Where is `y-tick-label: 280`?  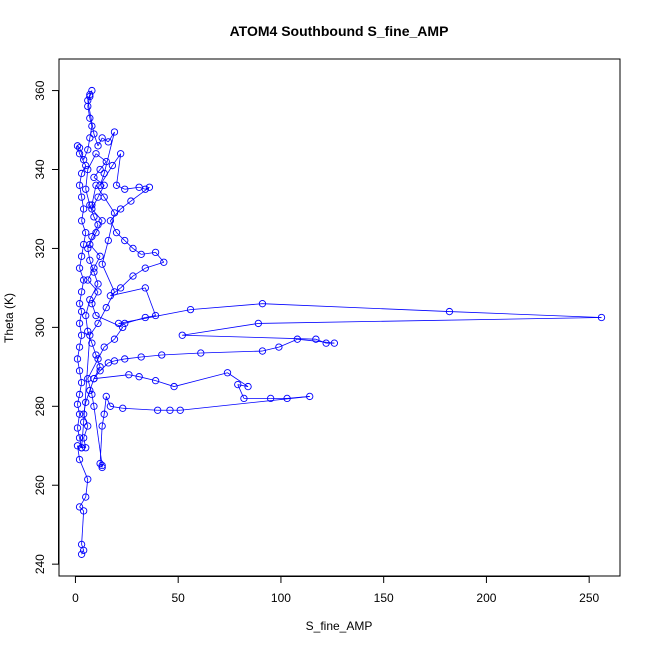 y-tick-label: 280 is located at coordinates (40, 406).